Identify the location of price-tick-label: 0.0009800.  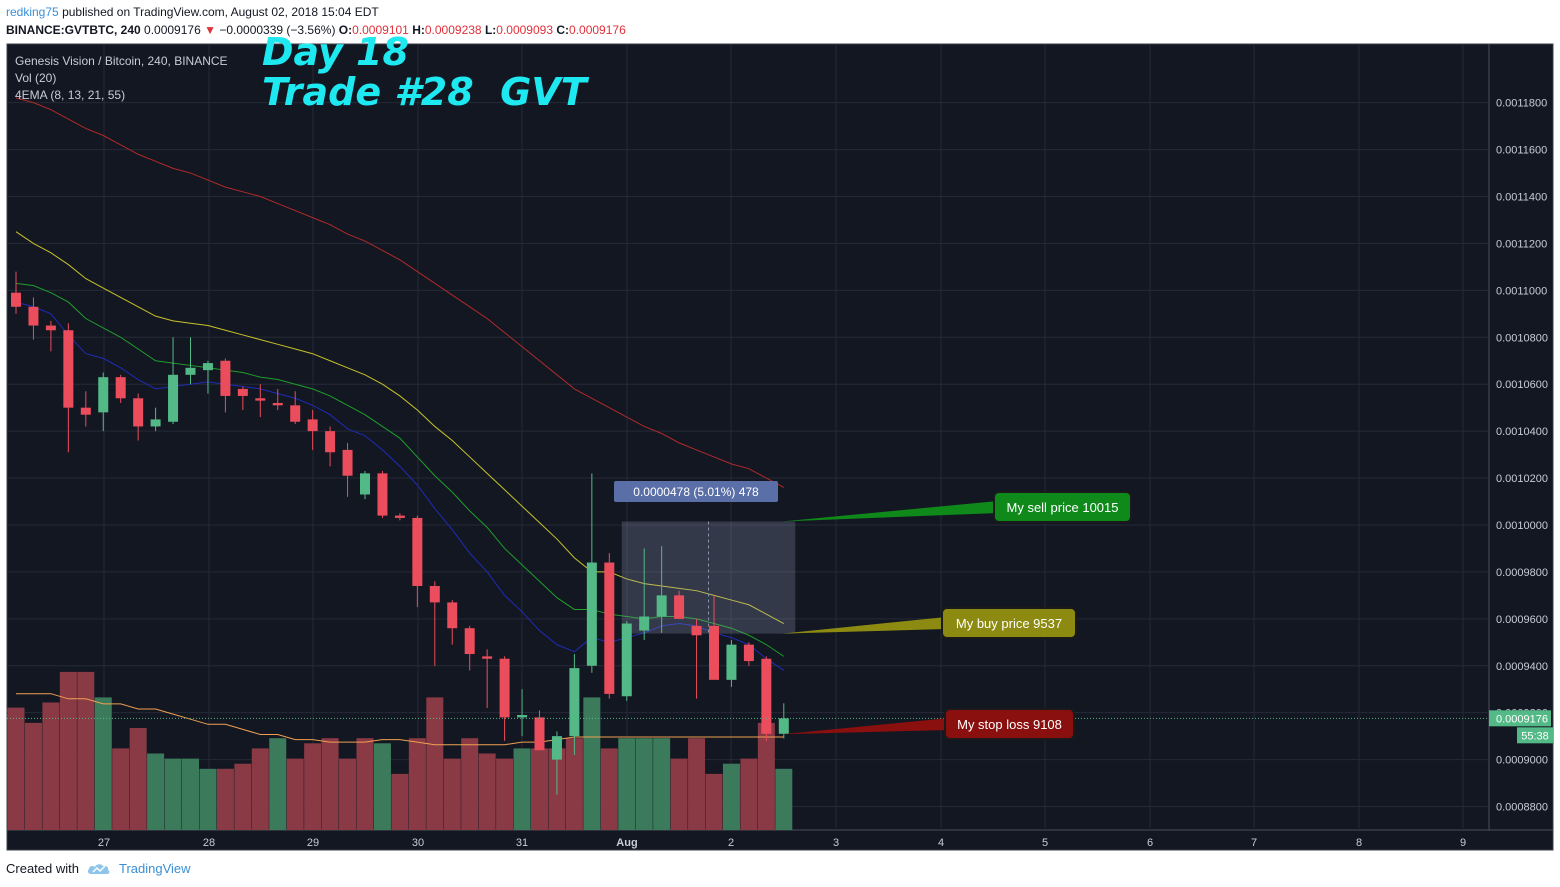
(1522, 573).